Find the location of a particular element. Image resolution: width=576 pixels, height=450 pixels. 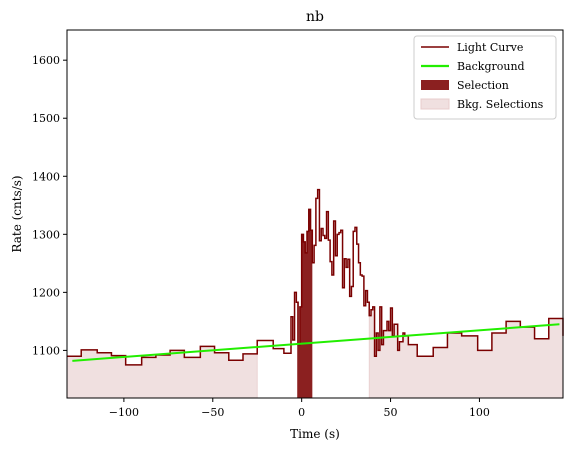

legend-label: Bkg. Selections is located at coordinates (500, 104).